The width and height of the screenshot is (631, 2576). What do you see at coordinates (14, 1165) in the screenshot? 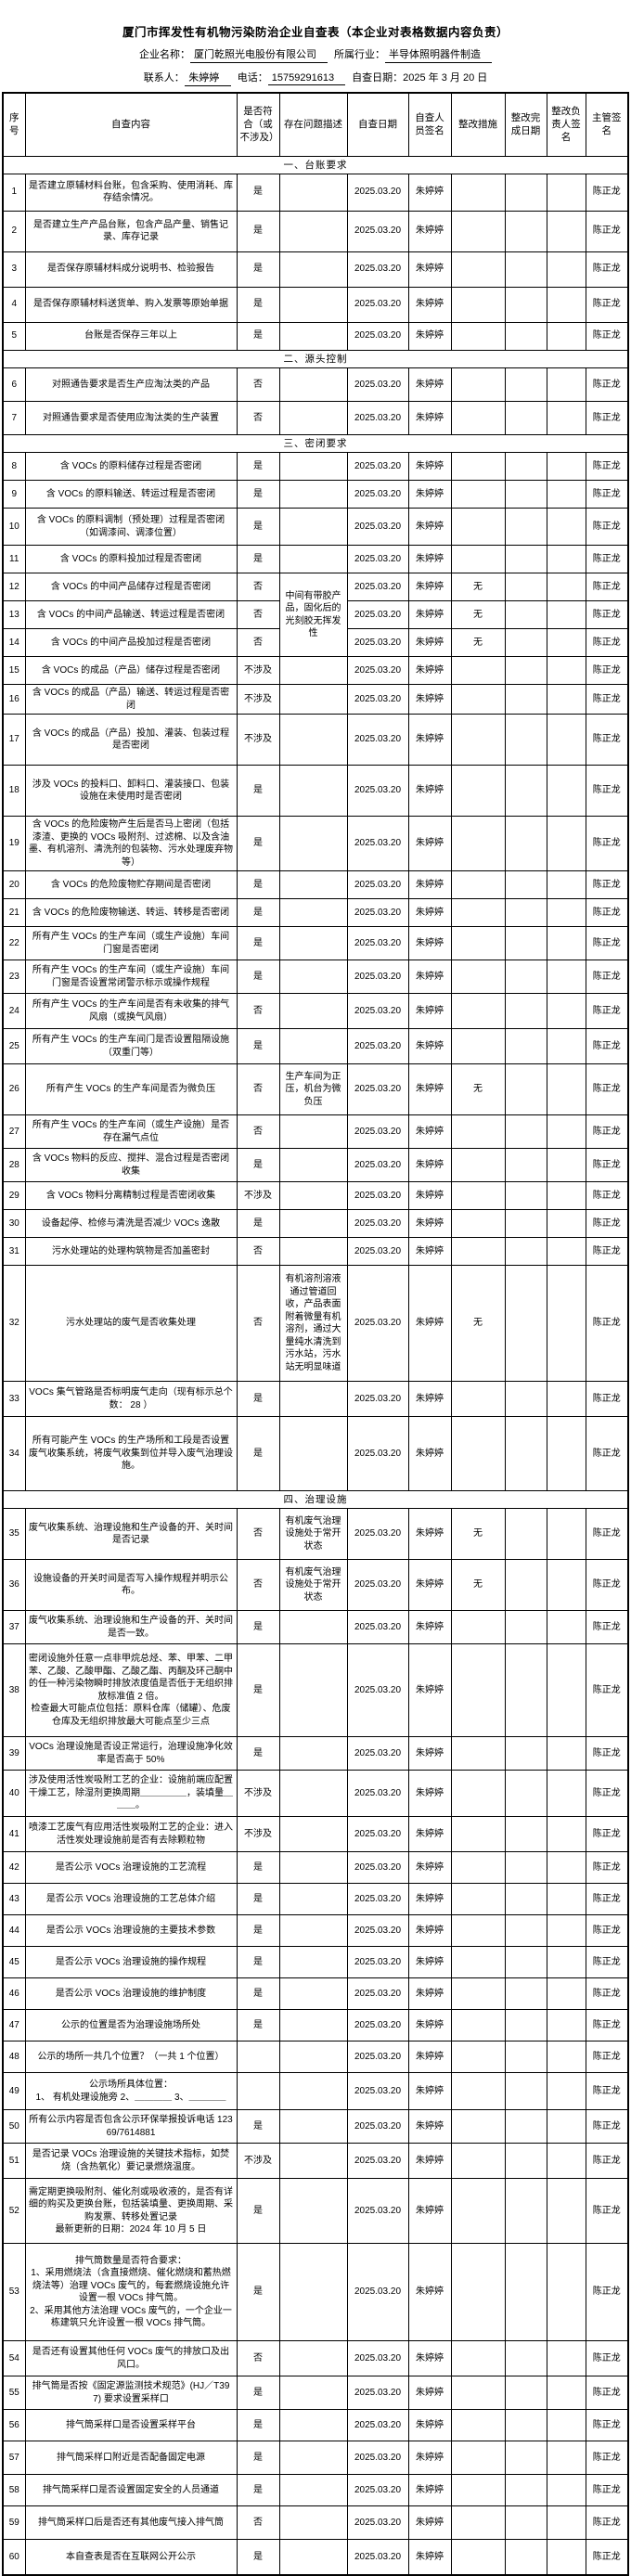
I see `cell-no: 28` at bounding box center [14, 1165].